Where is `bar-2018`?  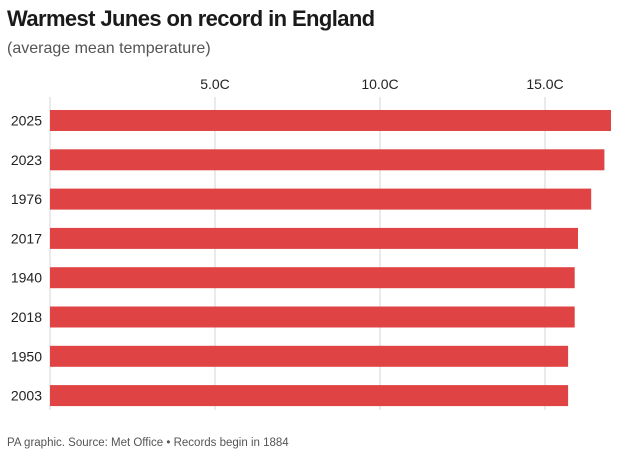
bar-2018 is located at coordinates (312, 317).